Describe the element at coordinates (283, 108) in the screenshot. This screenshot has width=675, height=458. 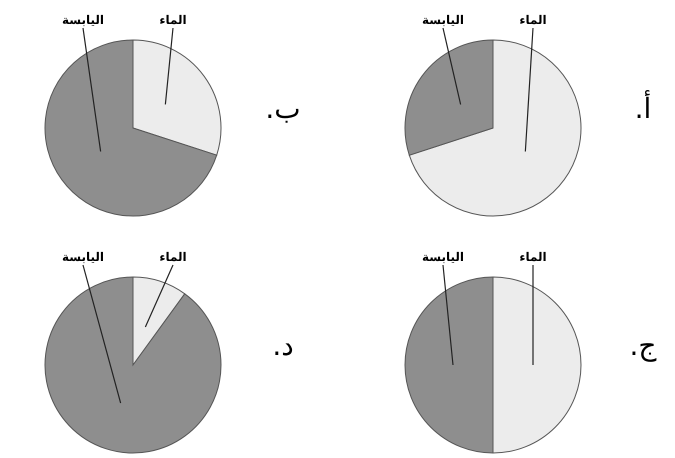
I see `text: ب.` at that location.